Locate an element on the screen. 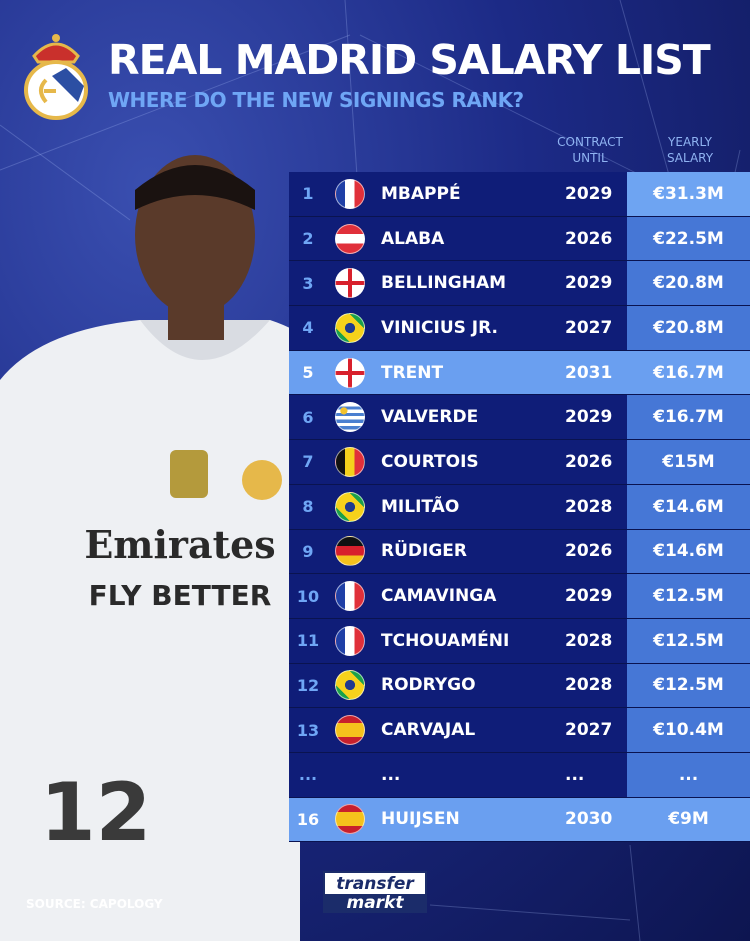  player-name: VINICIUS JR. is located at coordinates (439, 327).